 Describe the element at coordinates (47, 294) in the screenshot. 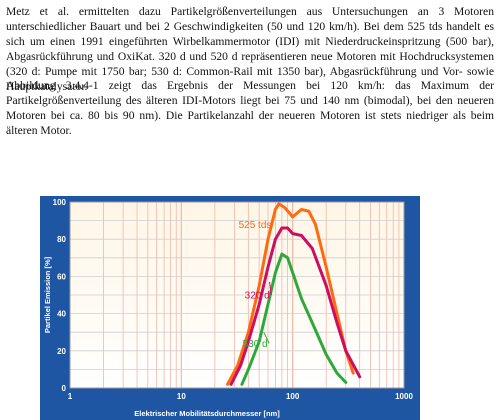

I see `y-axis-title: Partikel Emission [%]` at that location.